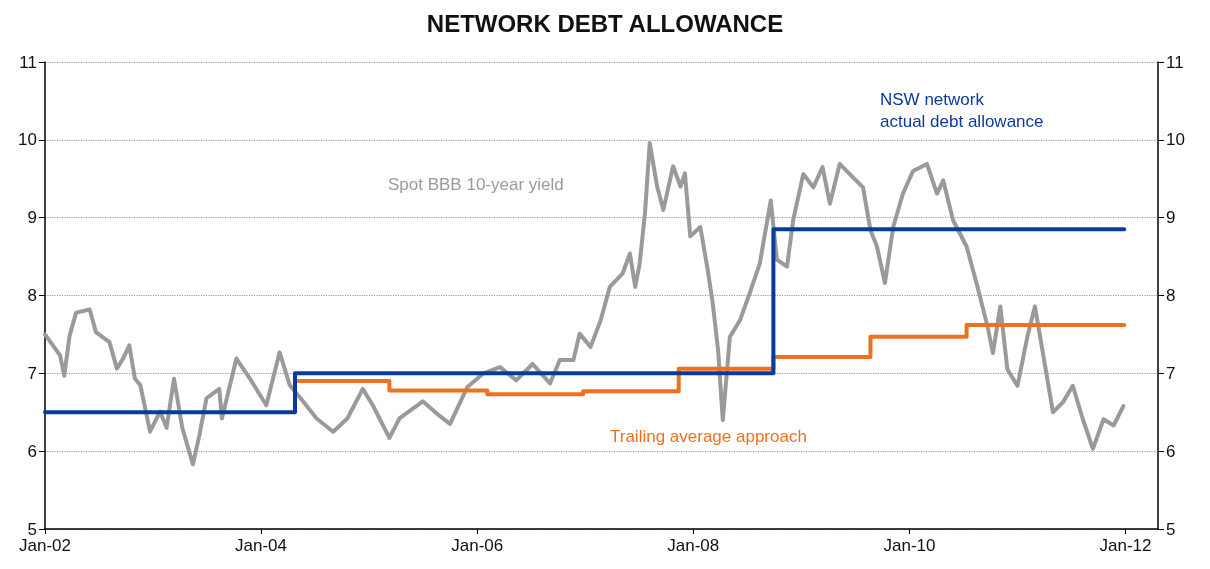 This screenshot has width=1210, height=569. I want to click on y2-tick-label: 5, so click(1171, 529).